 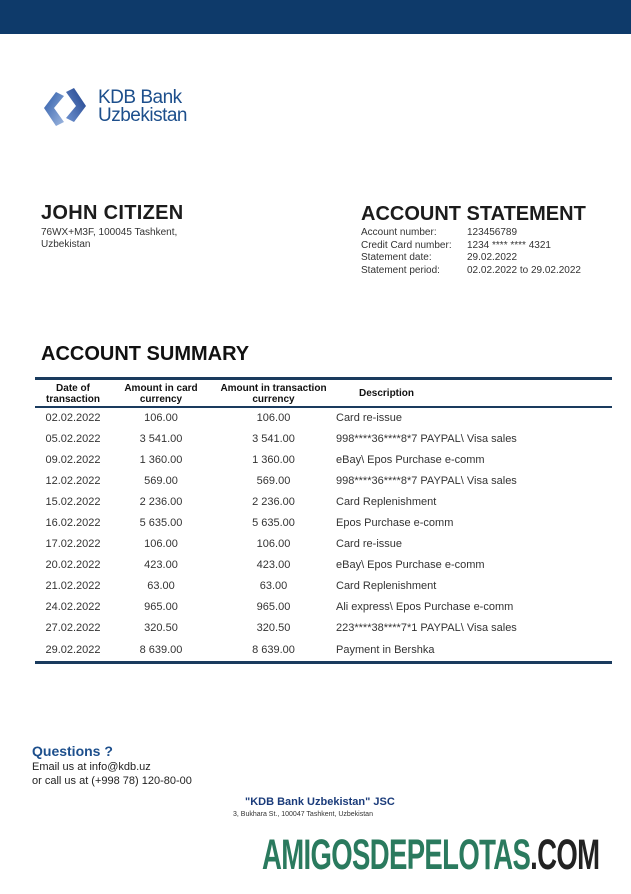 I want to click on table-bottom-rule, so click(x=323, y=662).